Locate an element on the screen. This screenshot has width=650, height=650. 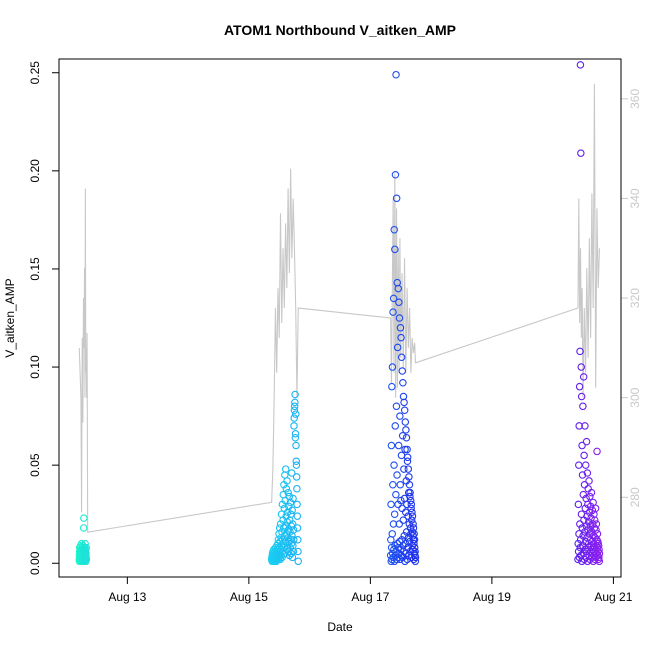
y-tick-label: 0.15 is located at coordinates (35, 269).